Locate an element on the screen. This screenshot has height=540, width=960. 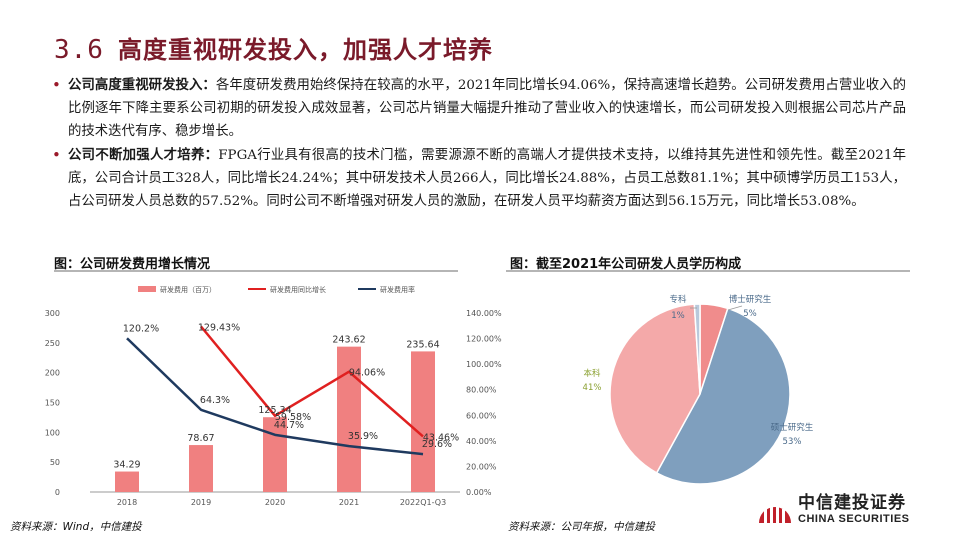
x-tick-label: 2021 is located at coordinates (349, 502).